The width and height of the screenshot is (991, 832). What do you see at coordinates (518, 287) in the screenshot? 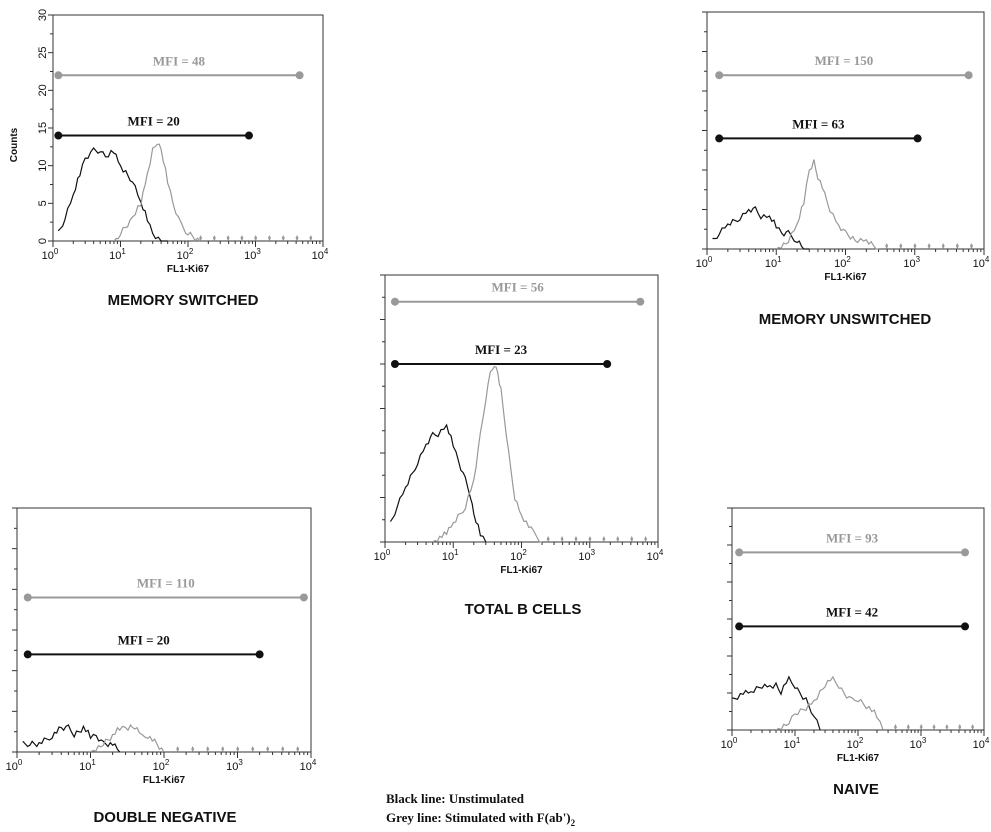
I see `mfi-label: MFI = 56` at bounding box center [518, 287].